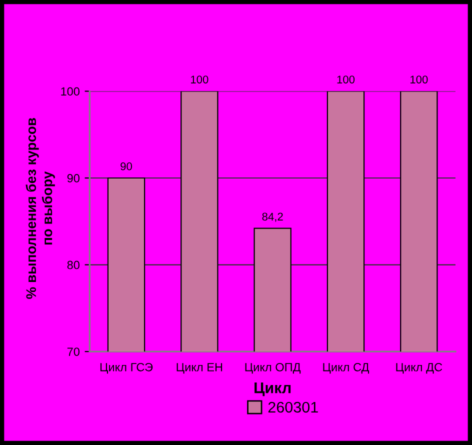  I want to click on x-tick-label: Цикл ДС, so click(419, 368).